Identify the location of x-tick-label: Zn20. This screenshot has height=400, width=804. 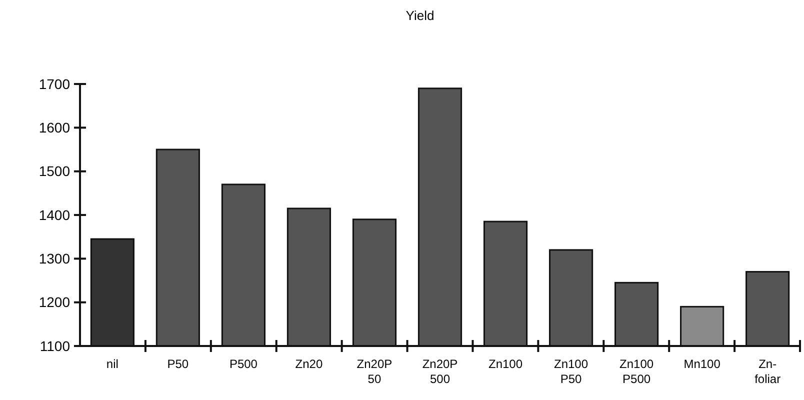
(309, 364).